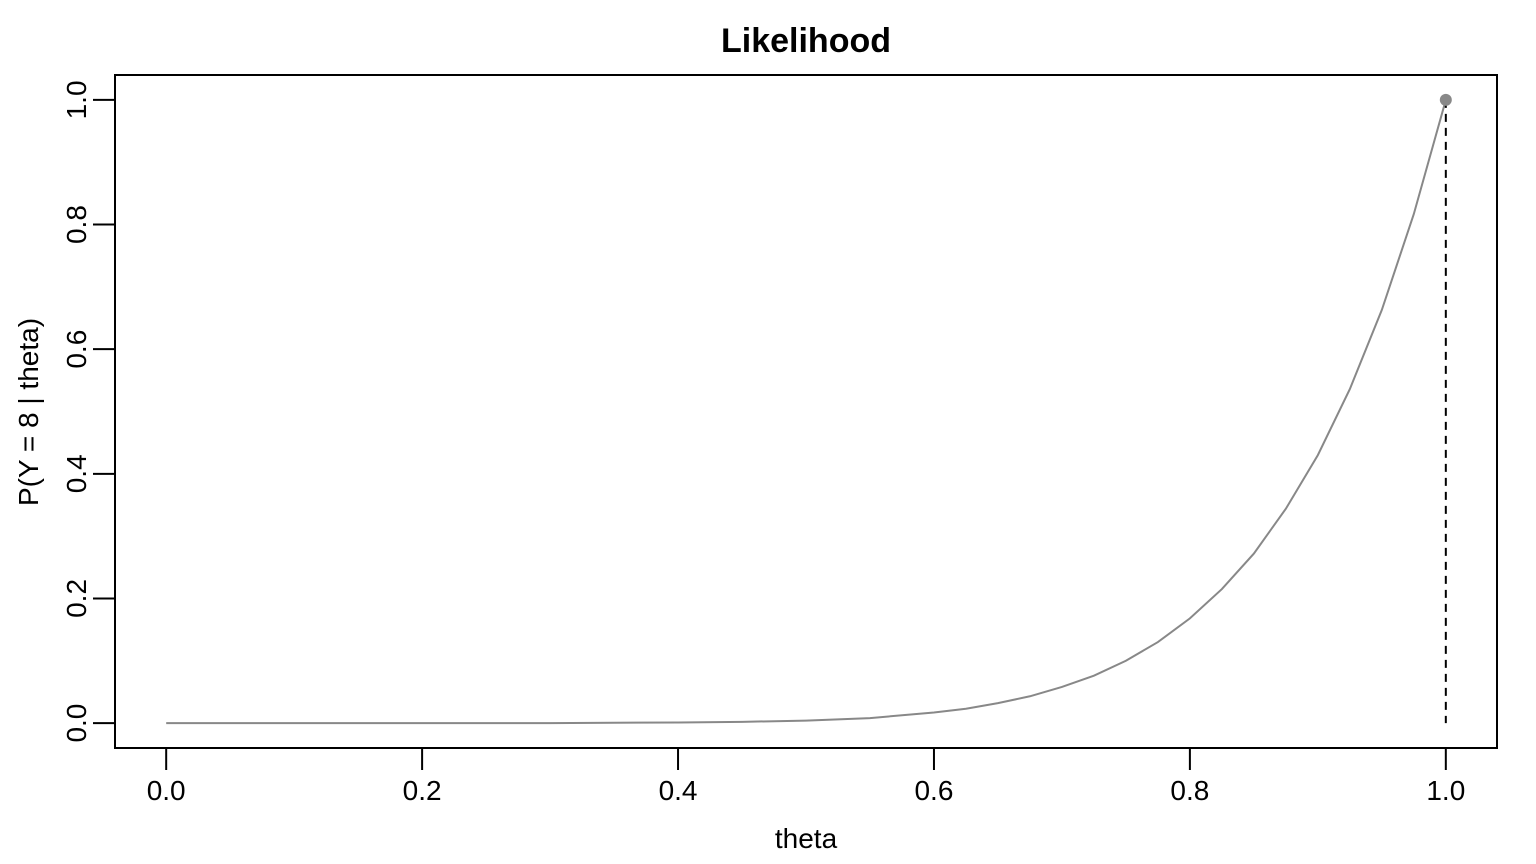 The width and height of the screenshot is (1536, 864). I want to click on chart-title: Likelihood, so click(806, 41).